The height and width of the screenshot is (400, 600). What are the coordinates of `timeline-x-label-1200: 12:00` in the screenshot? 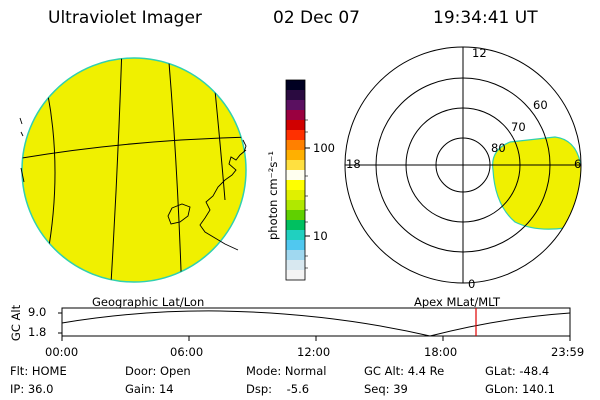 It's located at (314, 352).